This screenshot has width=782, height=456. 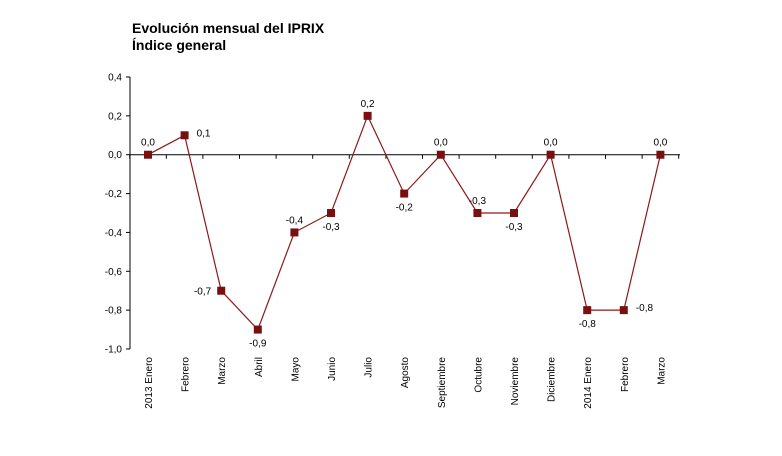 What do you see at coordinates (203, 292) in the screenshot?
I see `data-label: -0,7` at bounding box center [203, 292].